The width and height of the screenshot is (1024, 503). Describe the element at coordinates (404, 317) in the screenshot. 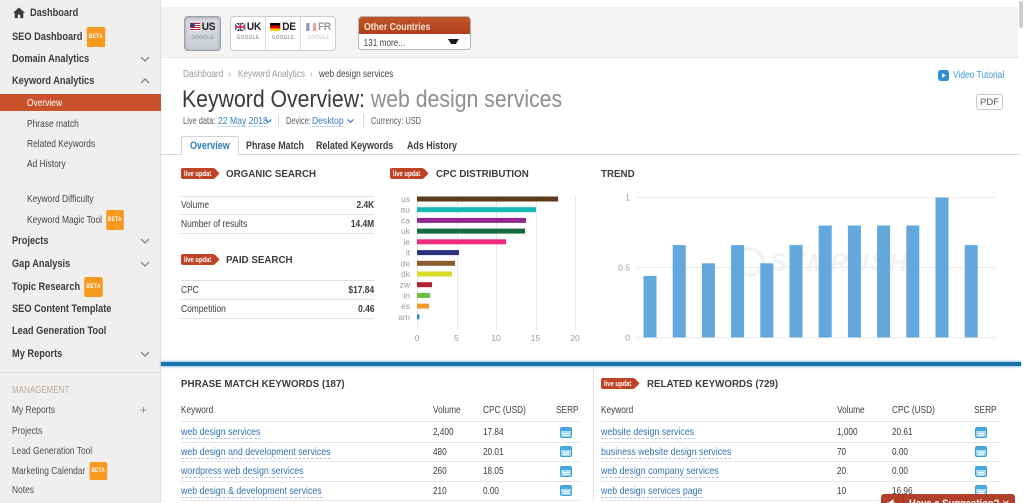

I see `svg-text: am` at that location.